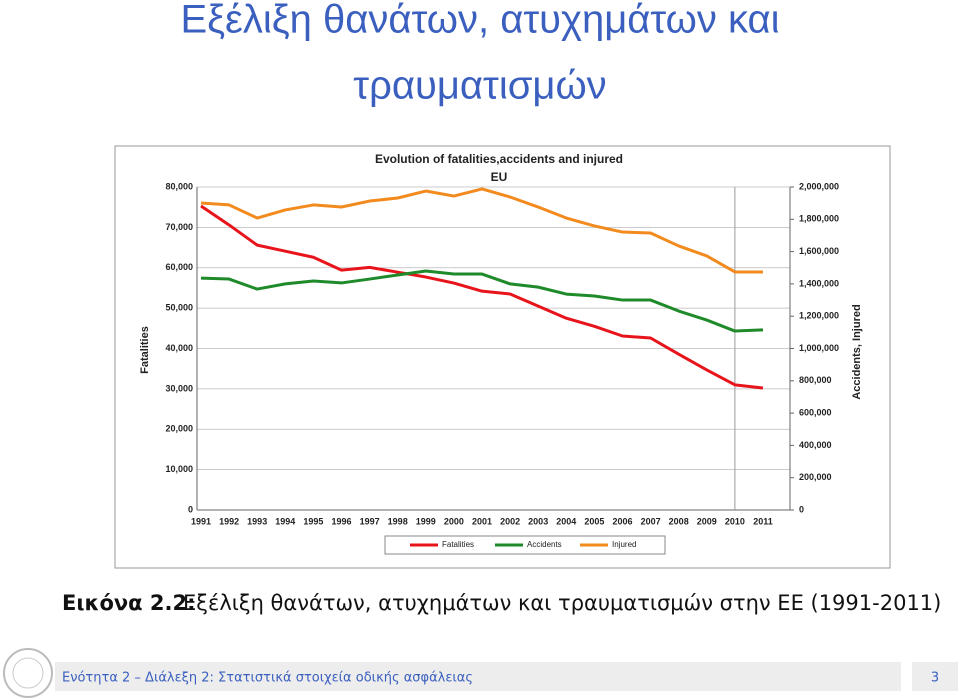  I want to click on x-tick-label: 1999, so click(426, 521).